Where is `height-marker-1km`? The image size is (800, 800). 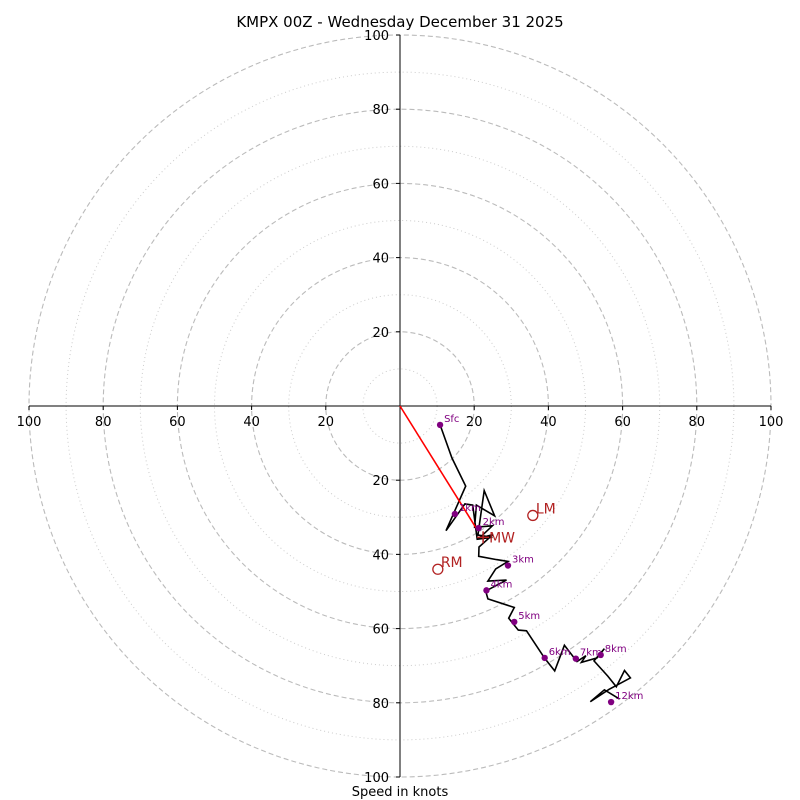 height-marker-1km is located at coordinates (455, 514).